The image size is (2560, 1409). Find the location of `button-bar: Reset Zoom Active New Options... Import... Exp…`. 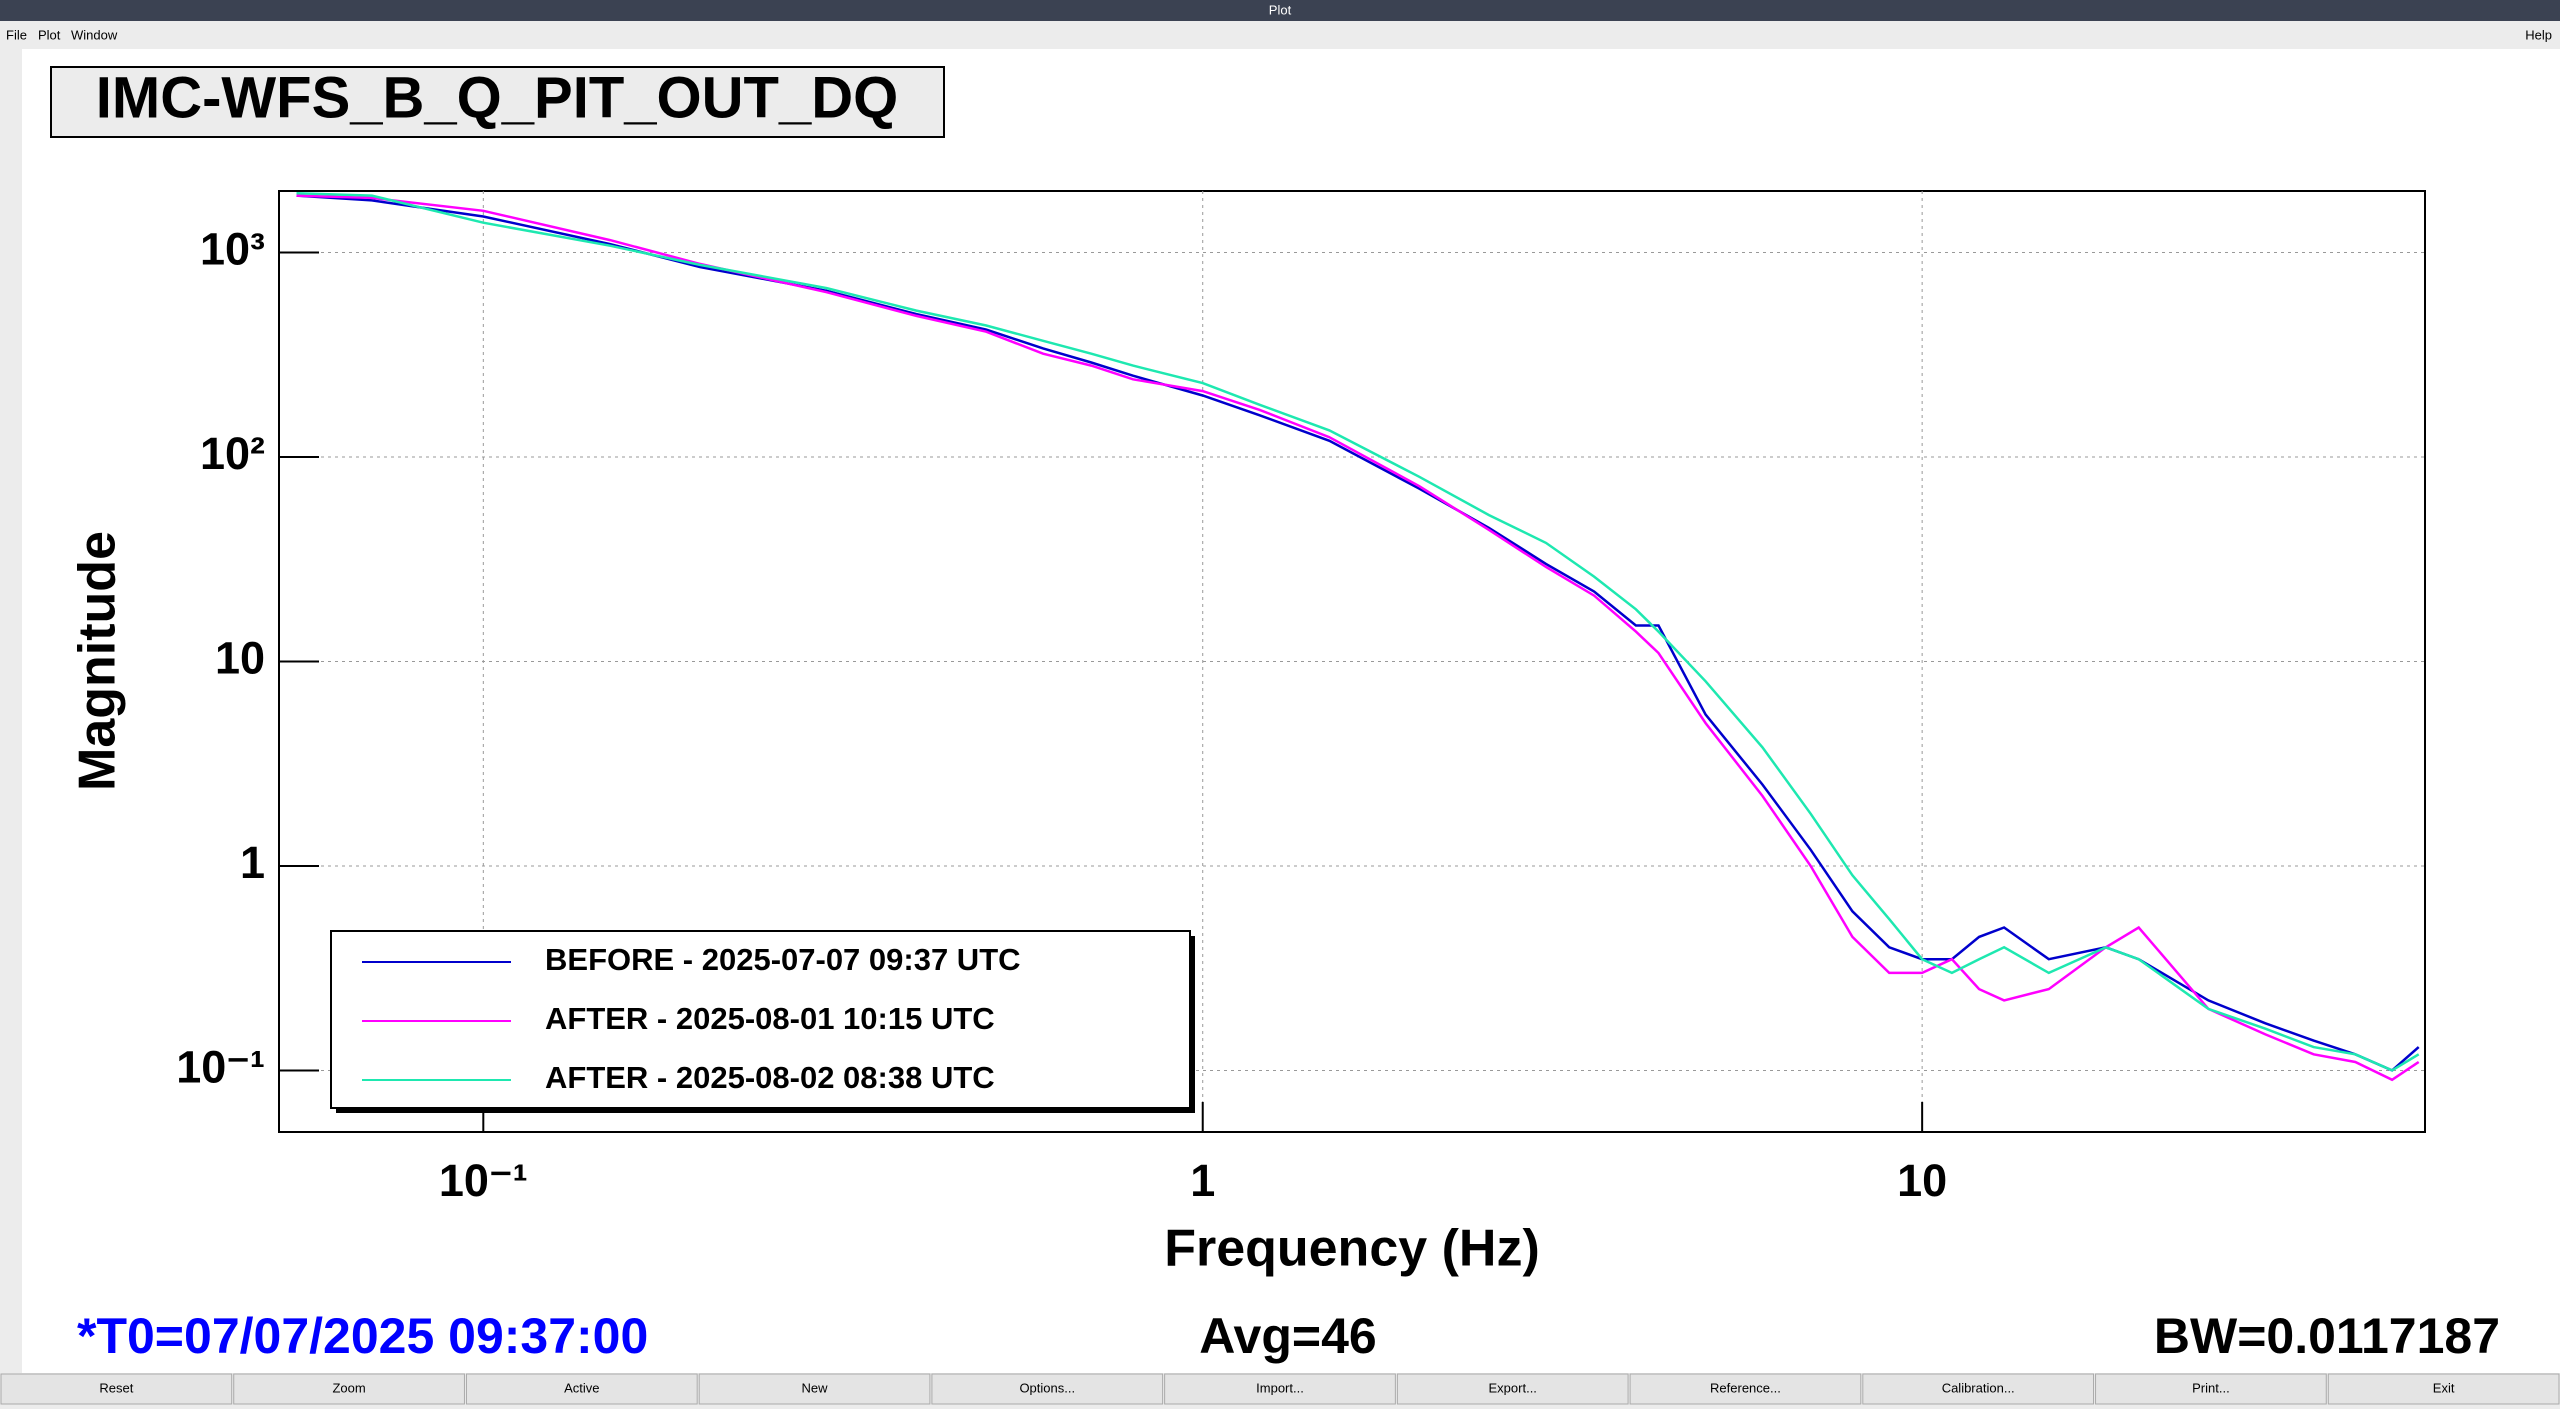

button-bar: Reset Zoom Active New Options... Import... Exp… is located at coordinates (1280, 1391).